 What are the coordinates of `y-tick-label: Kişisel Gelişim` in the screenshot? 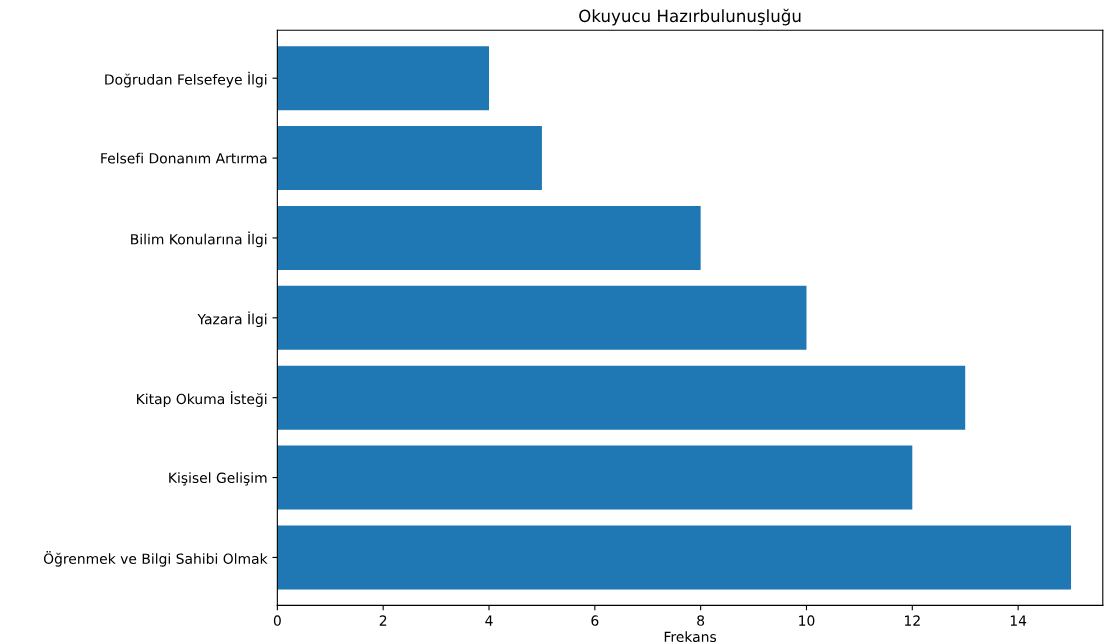 It's located at (218, 479).